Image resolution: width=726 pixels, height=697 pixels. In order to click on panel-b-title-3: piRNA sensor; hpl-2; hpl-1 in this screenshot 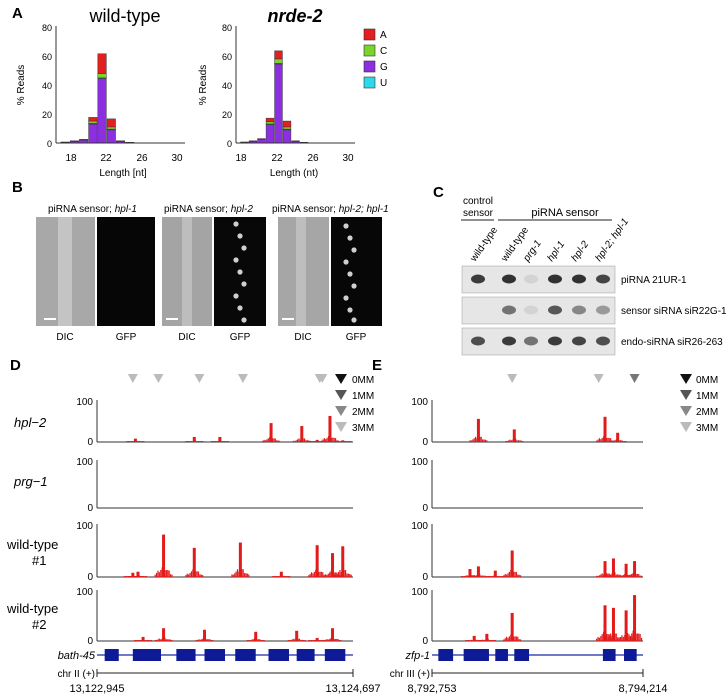, I will do `click(330, 209)`.